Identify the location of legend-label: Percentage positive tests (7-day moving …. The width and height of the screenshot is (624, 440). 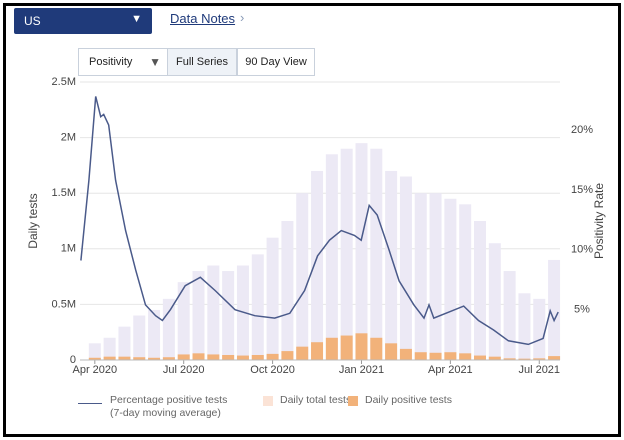
(169, 406).